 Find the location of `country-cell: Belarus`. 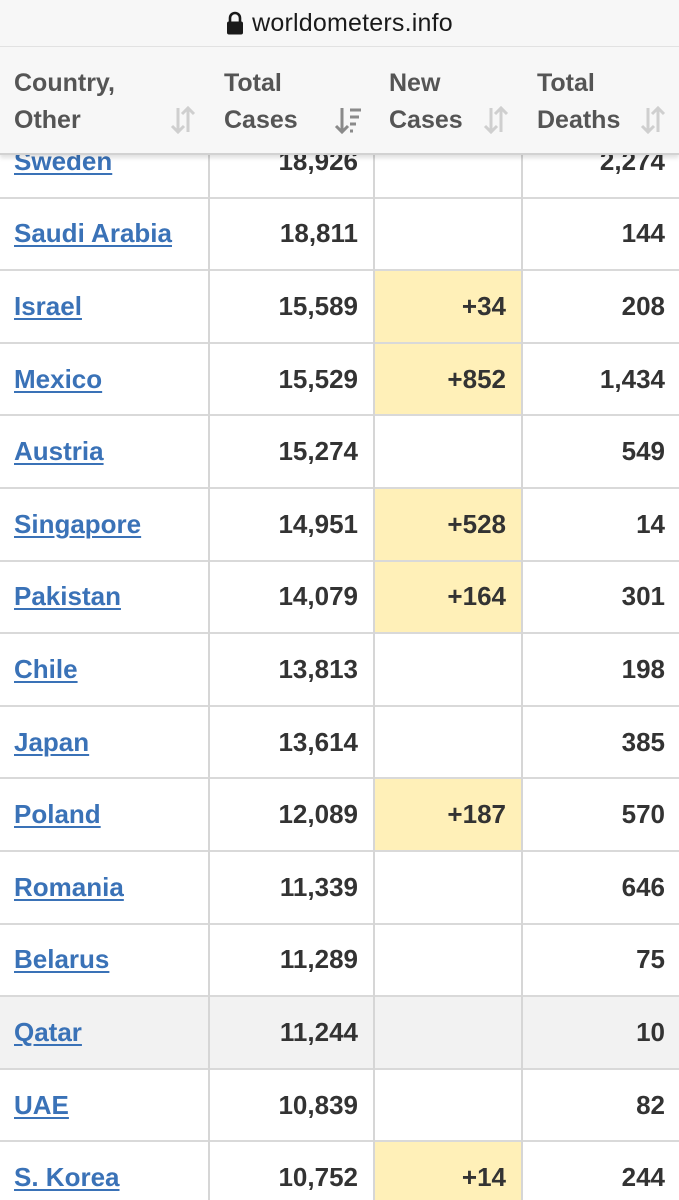

country-cell: Belarus is located at coordinates (104, 960).